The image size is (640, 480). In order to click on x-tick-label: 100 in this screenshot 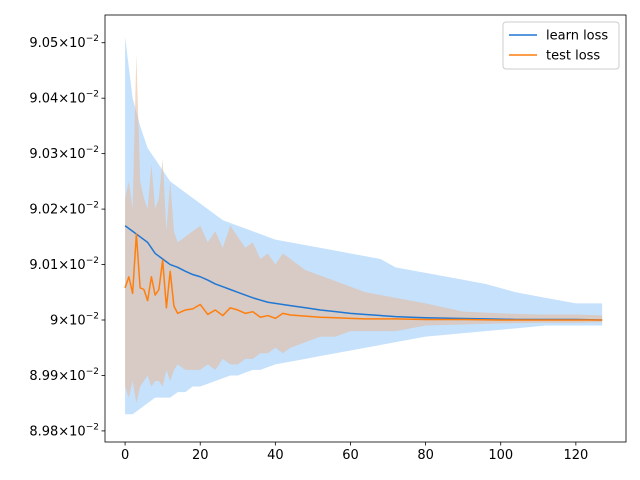, I will do `click(500, 455)`.